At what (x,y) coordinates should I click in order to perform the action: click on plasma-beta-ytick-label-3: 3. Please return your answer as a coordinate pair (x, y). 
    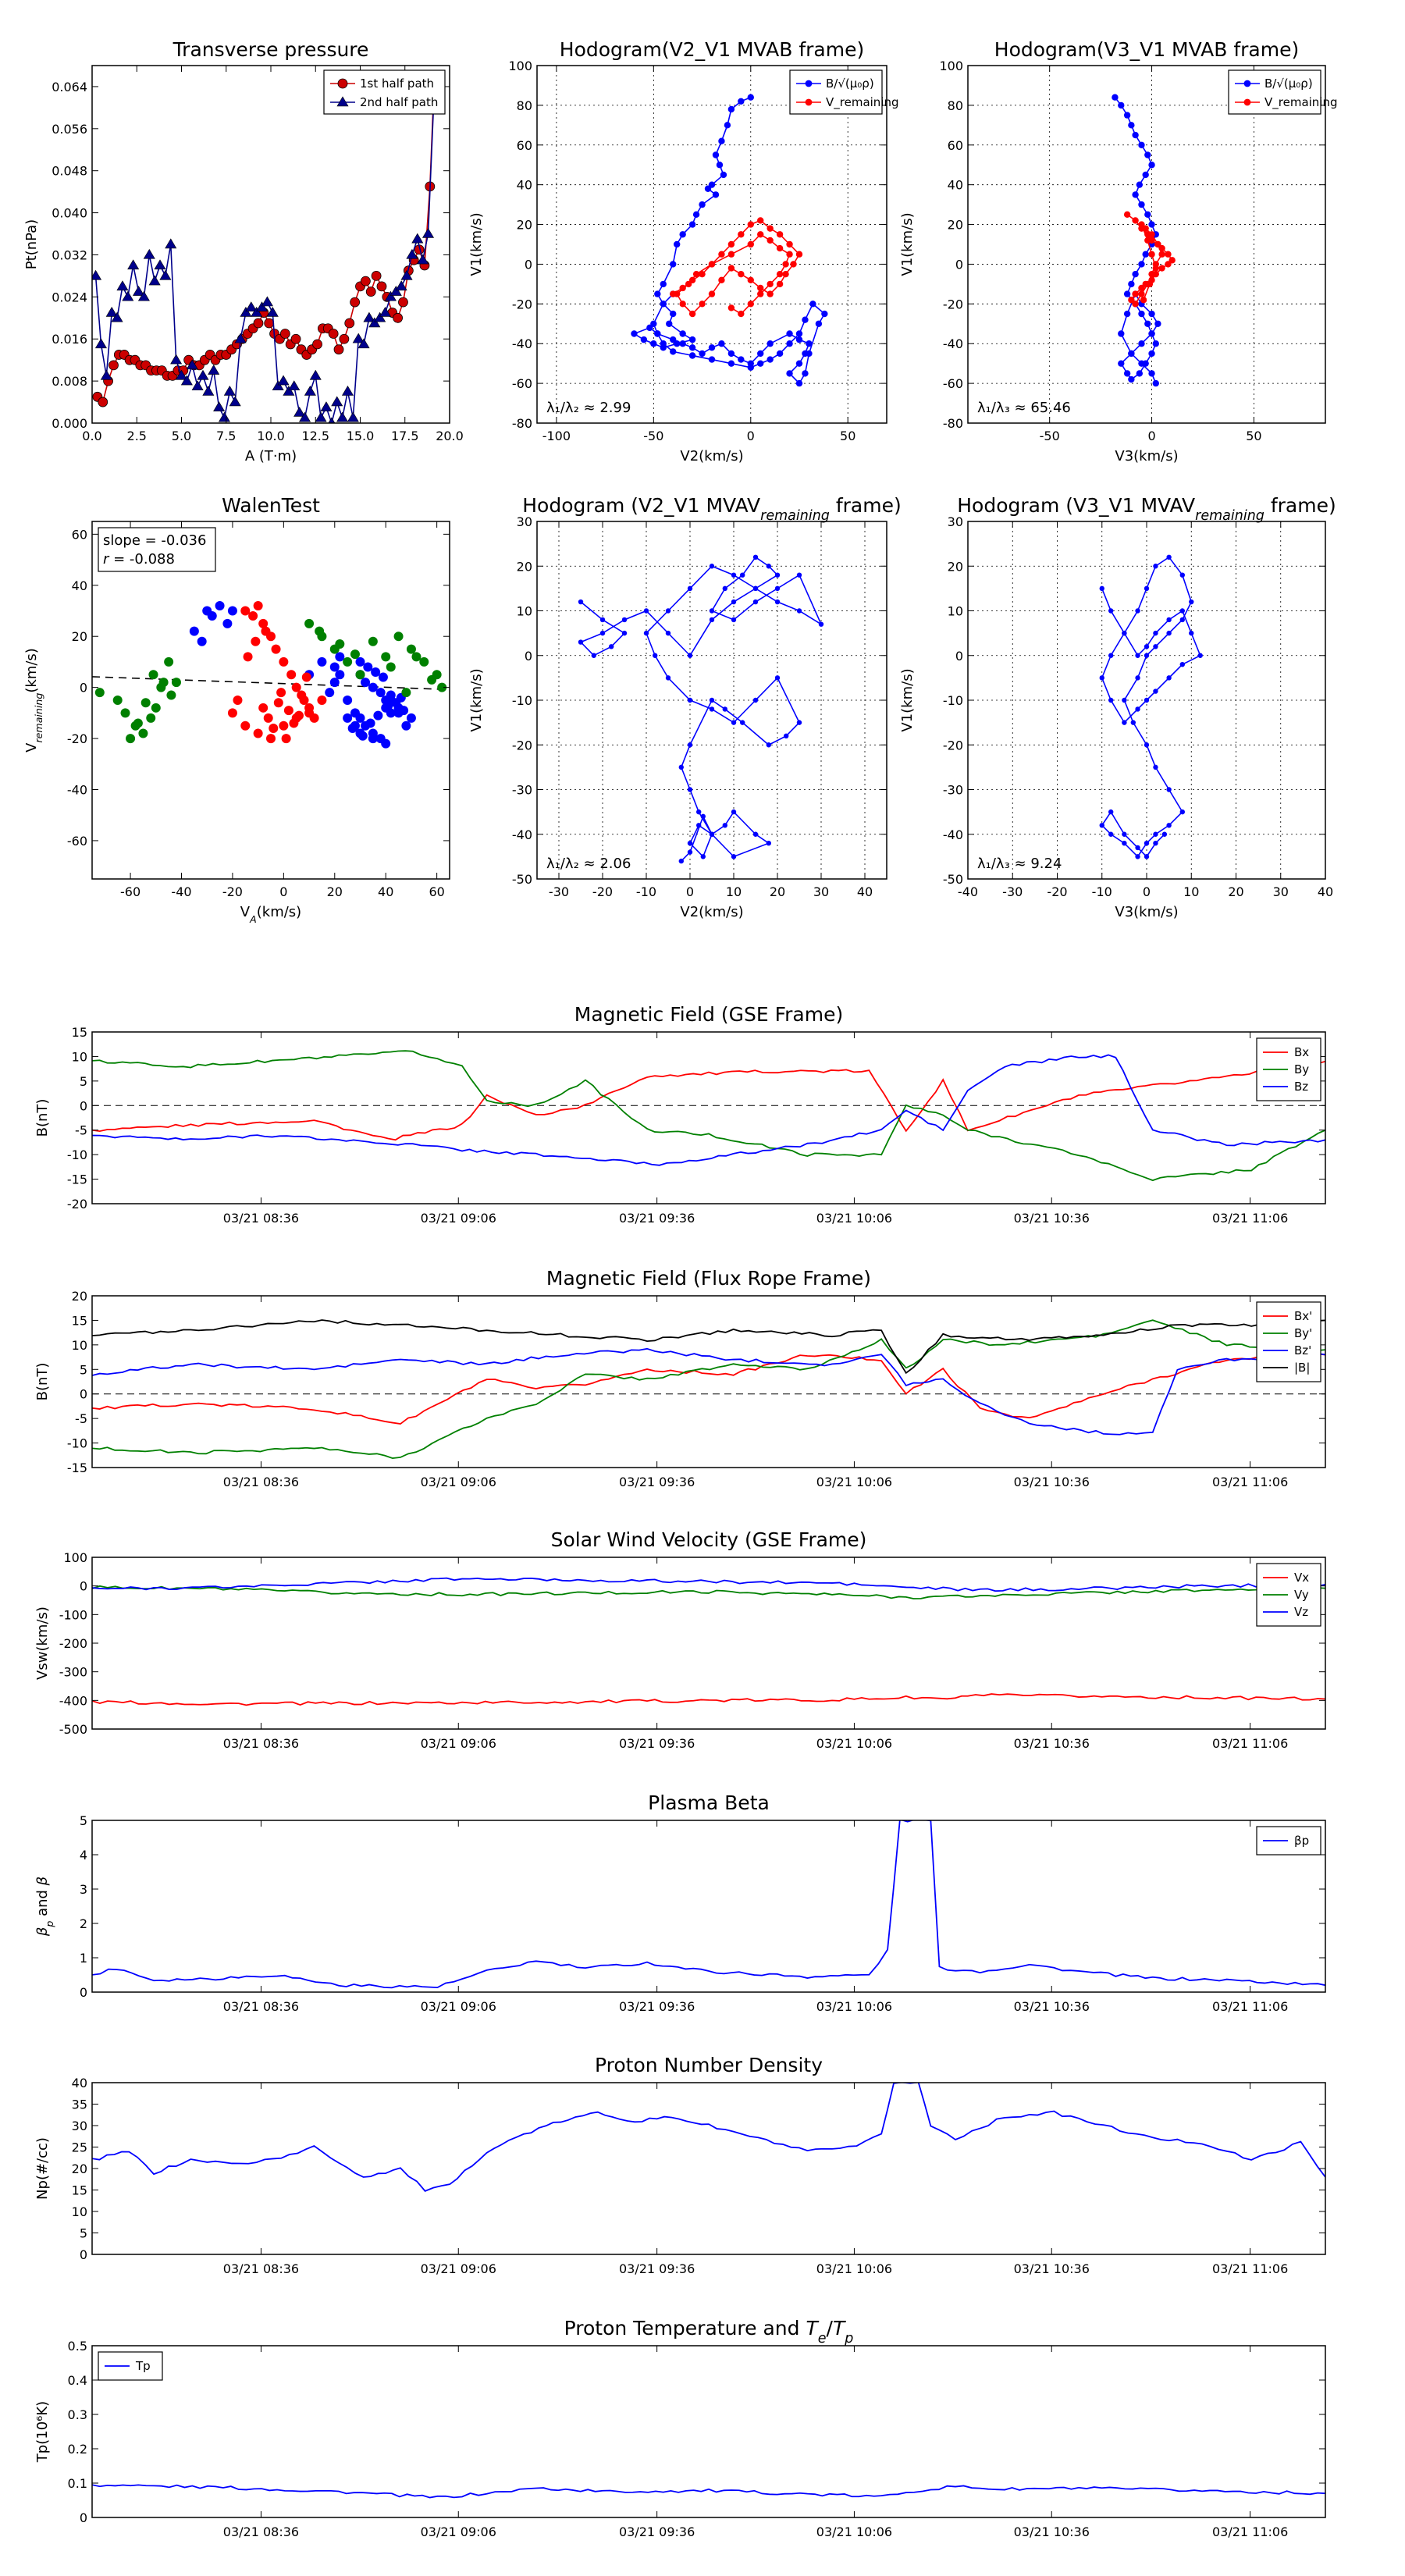
    Looking at the image, I should click on (84, 1889).